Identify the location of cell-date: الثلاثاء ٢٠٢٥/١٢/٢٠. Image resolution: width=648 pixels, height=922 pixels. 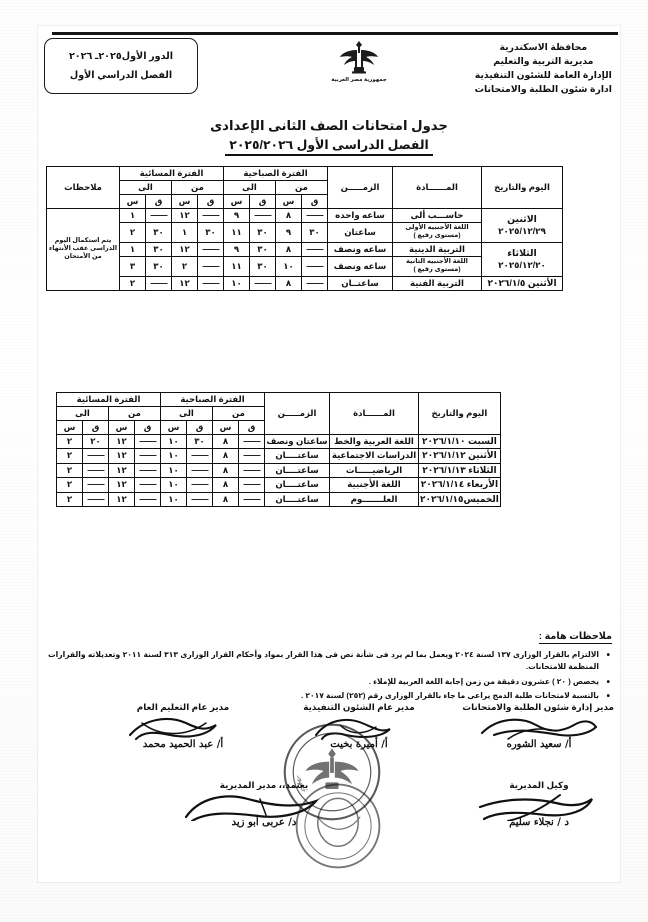
(522, 259).